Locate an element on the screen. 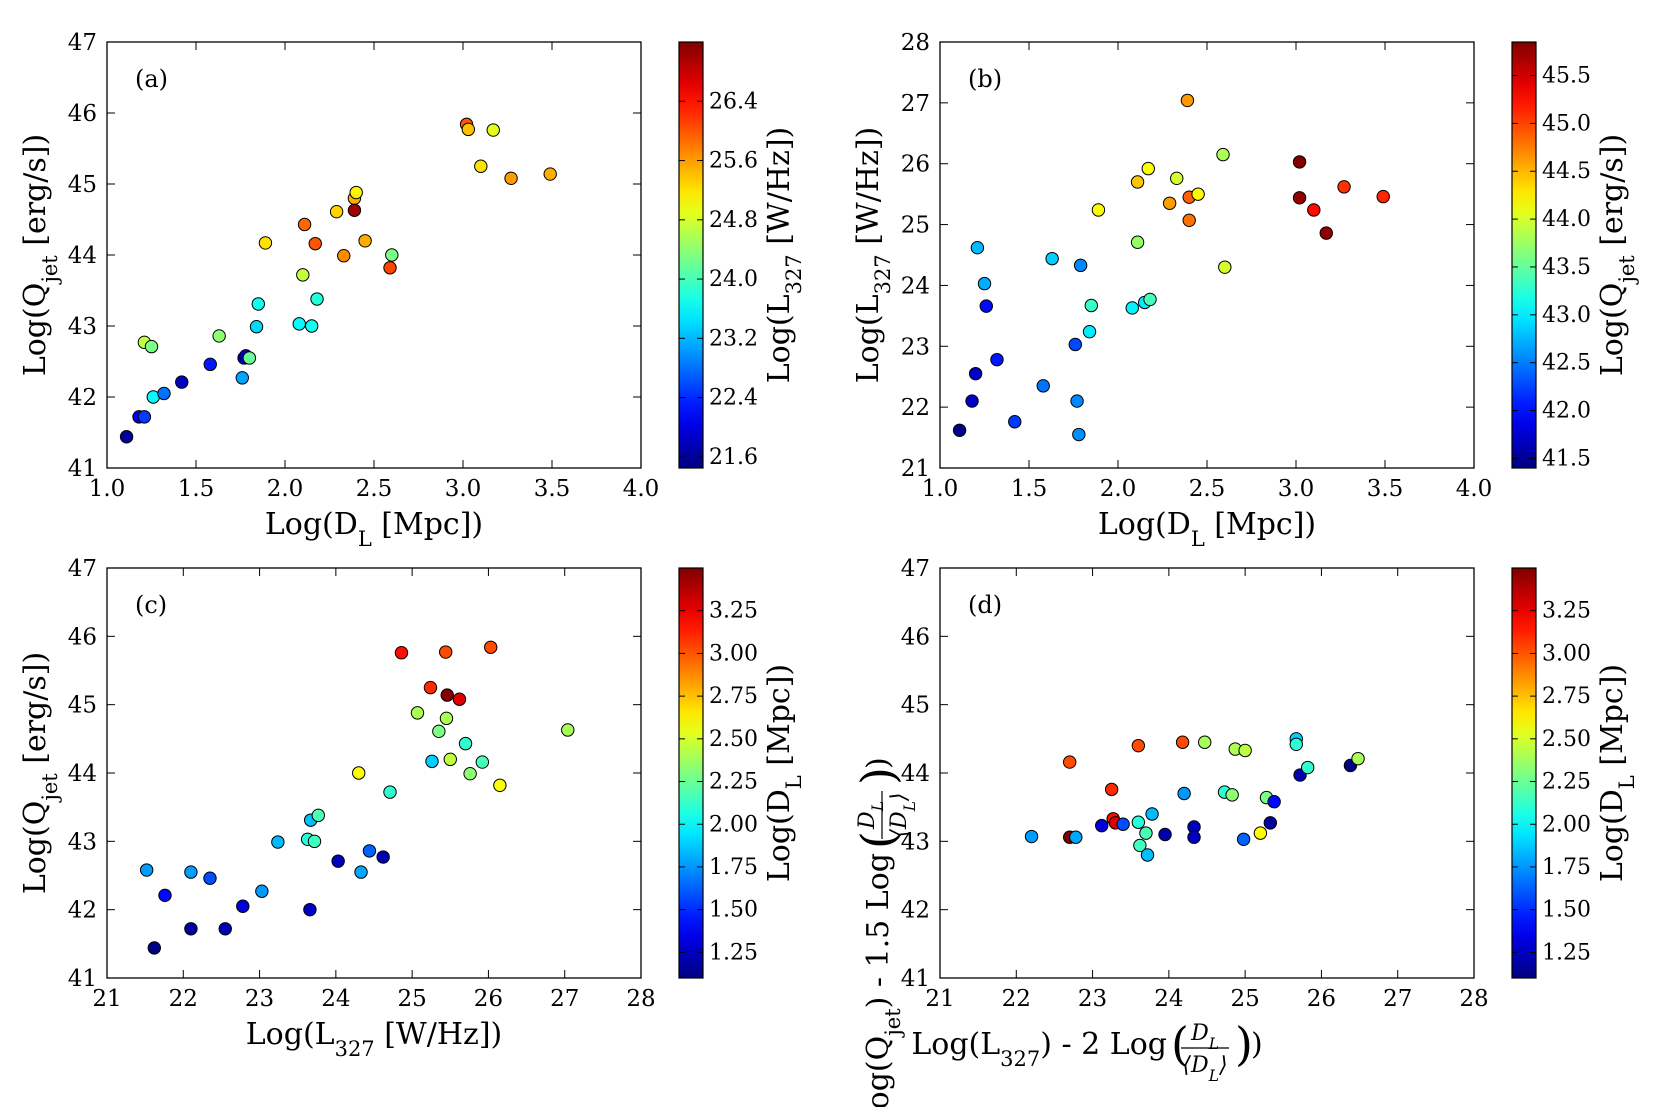 This screenshot has height=1107, width=1661. colorbar-tick-label: 45.5 is located at coordinates (1566, 76).